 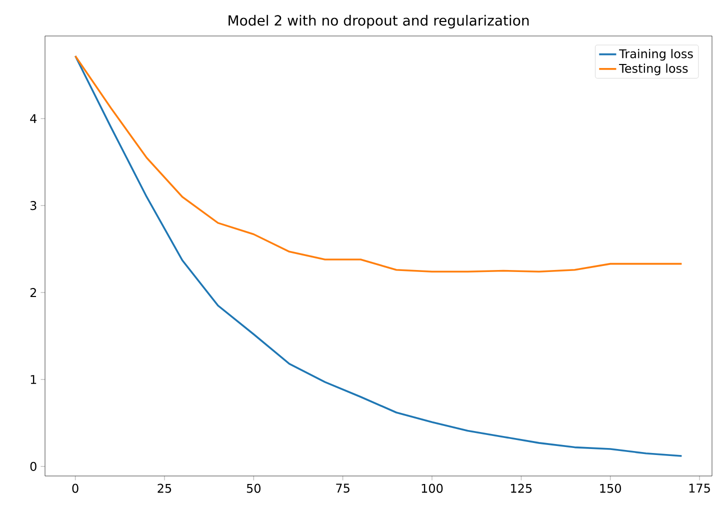 What do you see at coordinates (343, 488) in the screenshot?
I see `x-tick-label: 75` at bounding box center [343, 488].